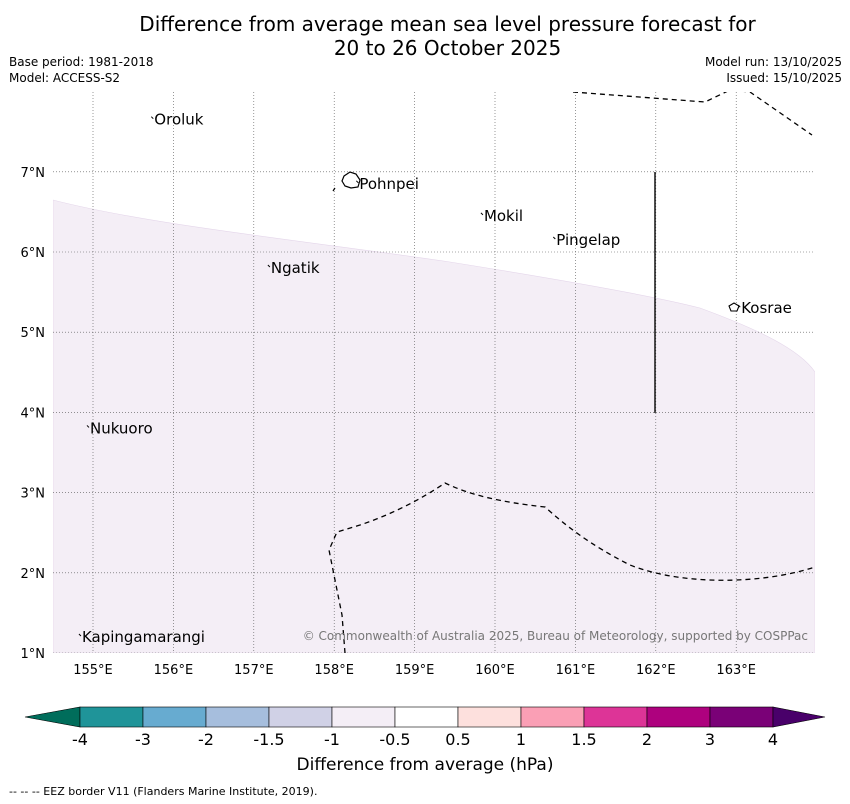  I want to click on place-label: Ngatik, so click(295, 268).